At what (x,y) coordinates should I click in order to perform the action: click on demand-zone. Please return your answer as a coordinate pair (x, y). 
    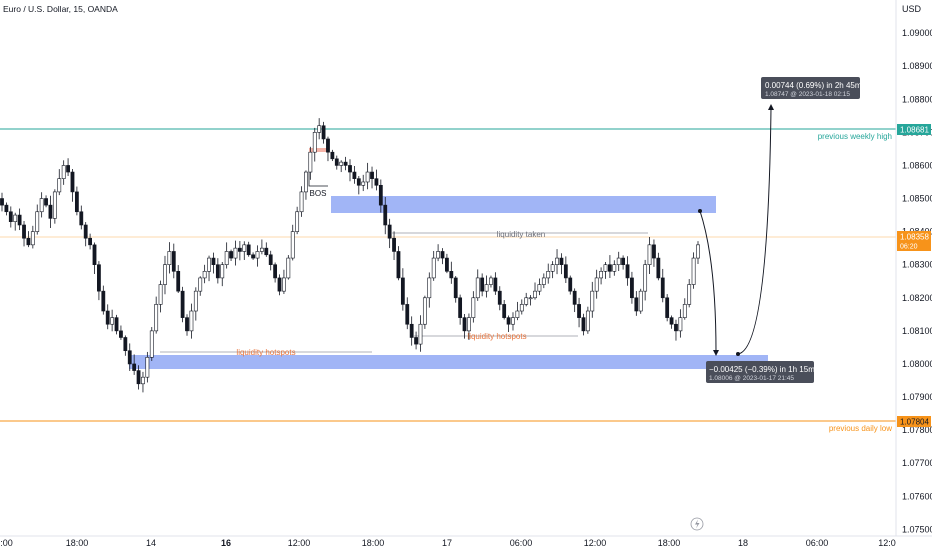
    Looking at the image, I should click on (448, 362).